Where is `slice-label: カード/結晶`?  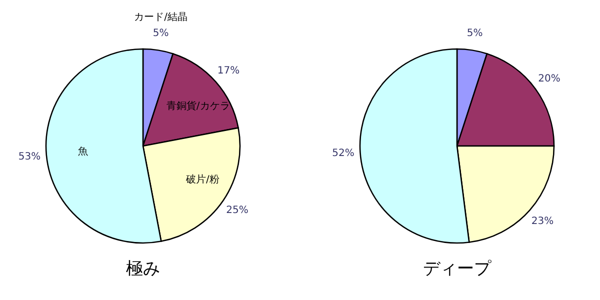
slice-label: カード/結晶 is located at coordinates (161, 18).